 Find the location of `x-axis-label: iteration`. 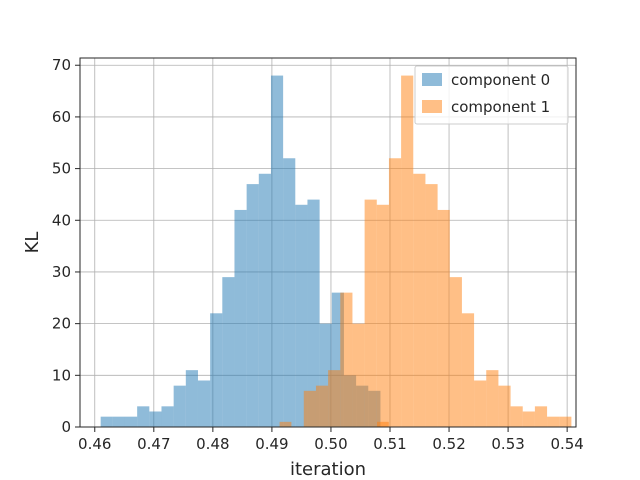

x-axis-label: iteration is located at coordinates (328, 469).